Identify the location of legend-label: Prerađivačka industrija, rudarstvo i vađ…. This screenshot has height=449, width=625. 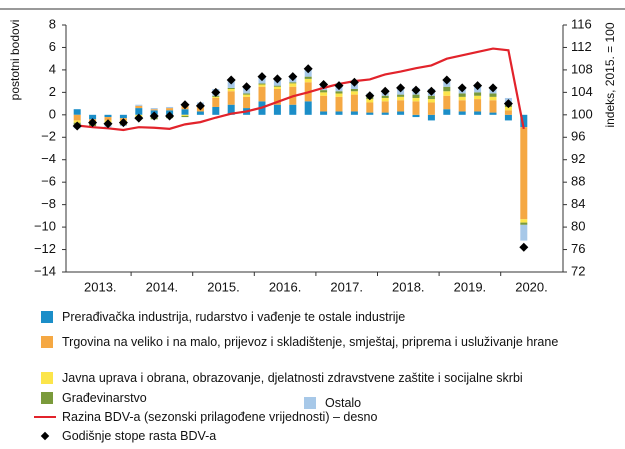
(234, 317).